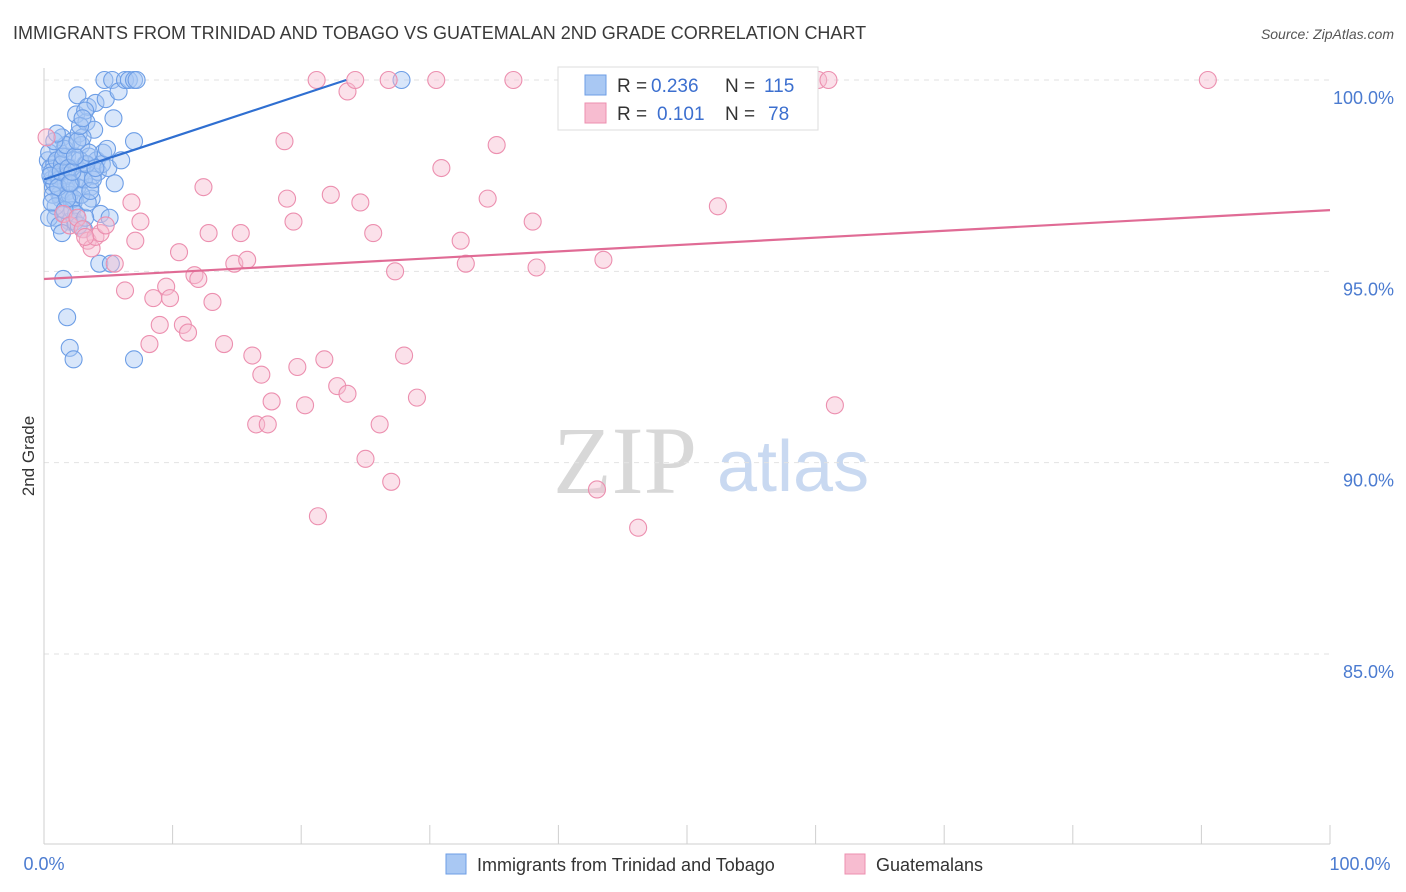 Image resolution: width=1406 pixels, height=892 pixels. Describe the element at coordinates (1359, 864) in the screenshot. I see `x-tick-label-right: 100.0%` at that location.